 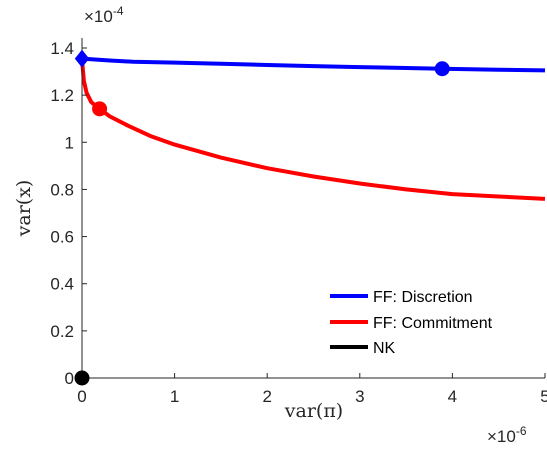 I want to click on y-tick-label: 1.2, so click(x=62, y=95).